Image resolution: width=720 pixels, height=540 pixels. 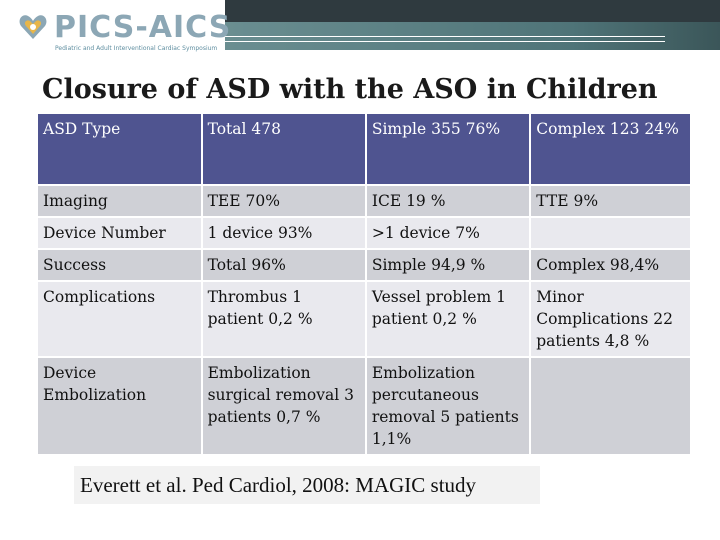 What do you see at coordinates (448, 149) in the screenshot?
I see `header-cell: Simple 355 76%` at bounding box center [448, 149].